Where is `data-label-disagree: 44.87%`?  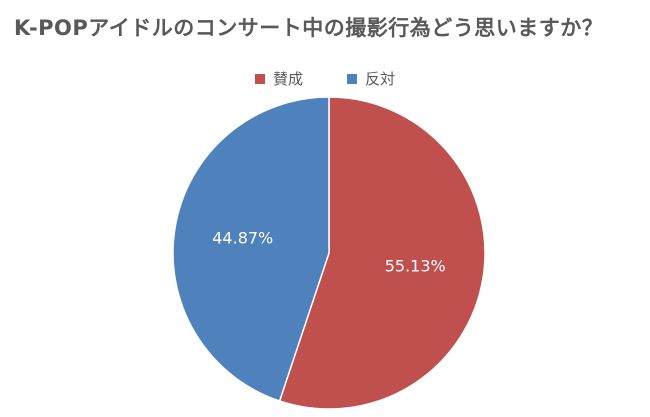 data-label-disagree: 44.87% is located at coordinates (242, 237).